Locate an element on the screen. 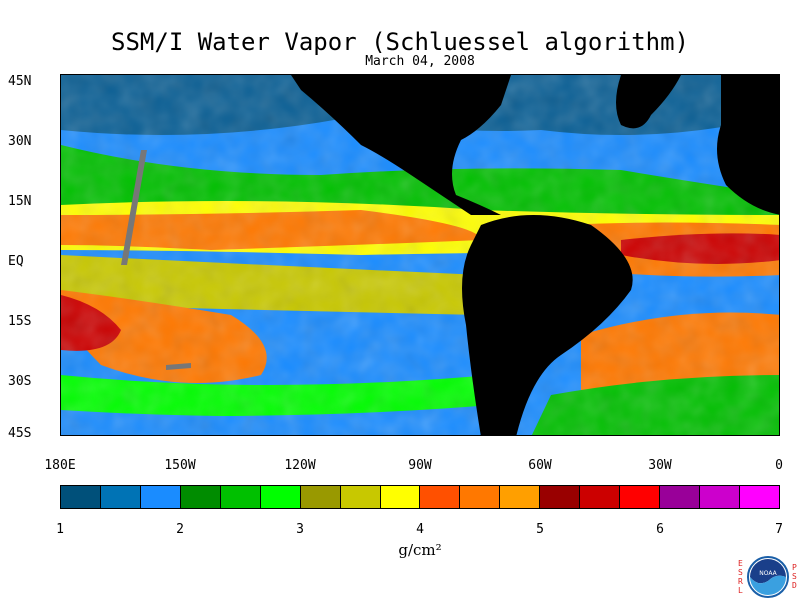 The width and height of the screenshot is (800, 600). lon-label: 180E is located at coordinates (60, 465).